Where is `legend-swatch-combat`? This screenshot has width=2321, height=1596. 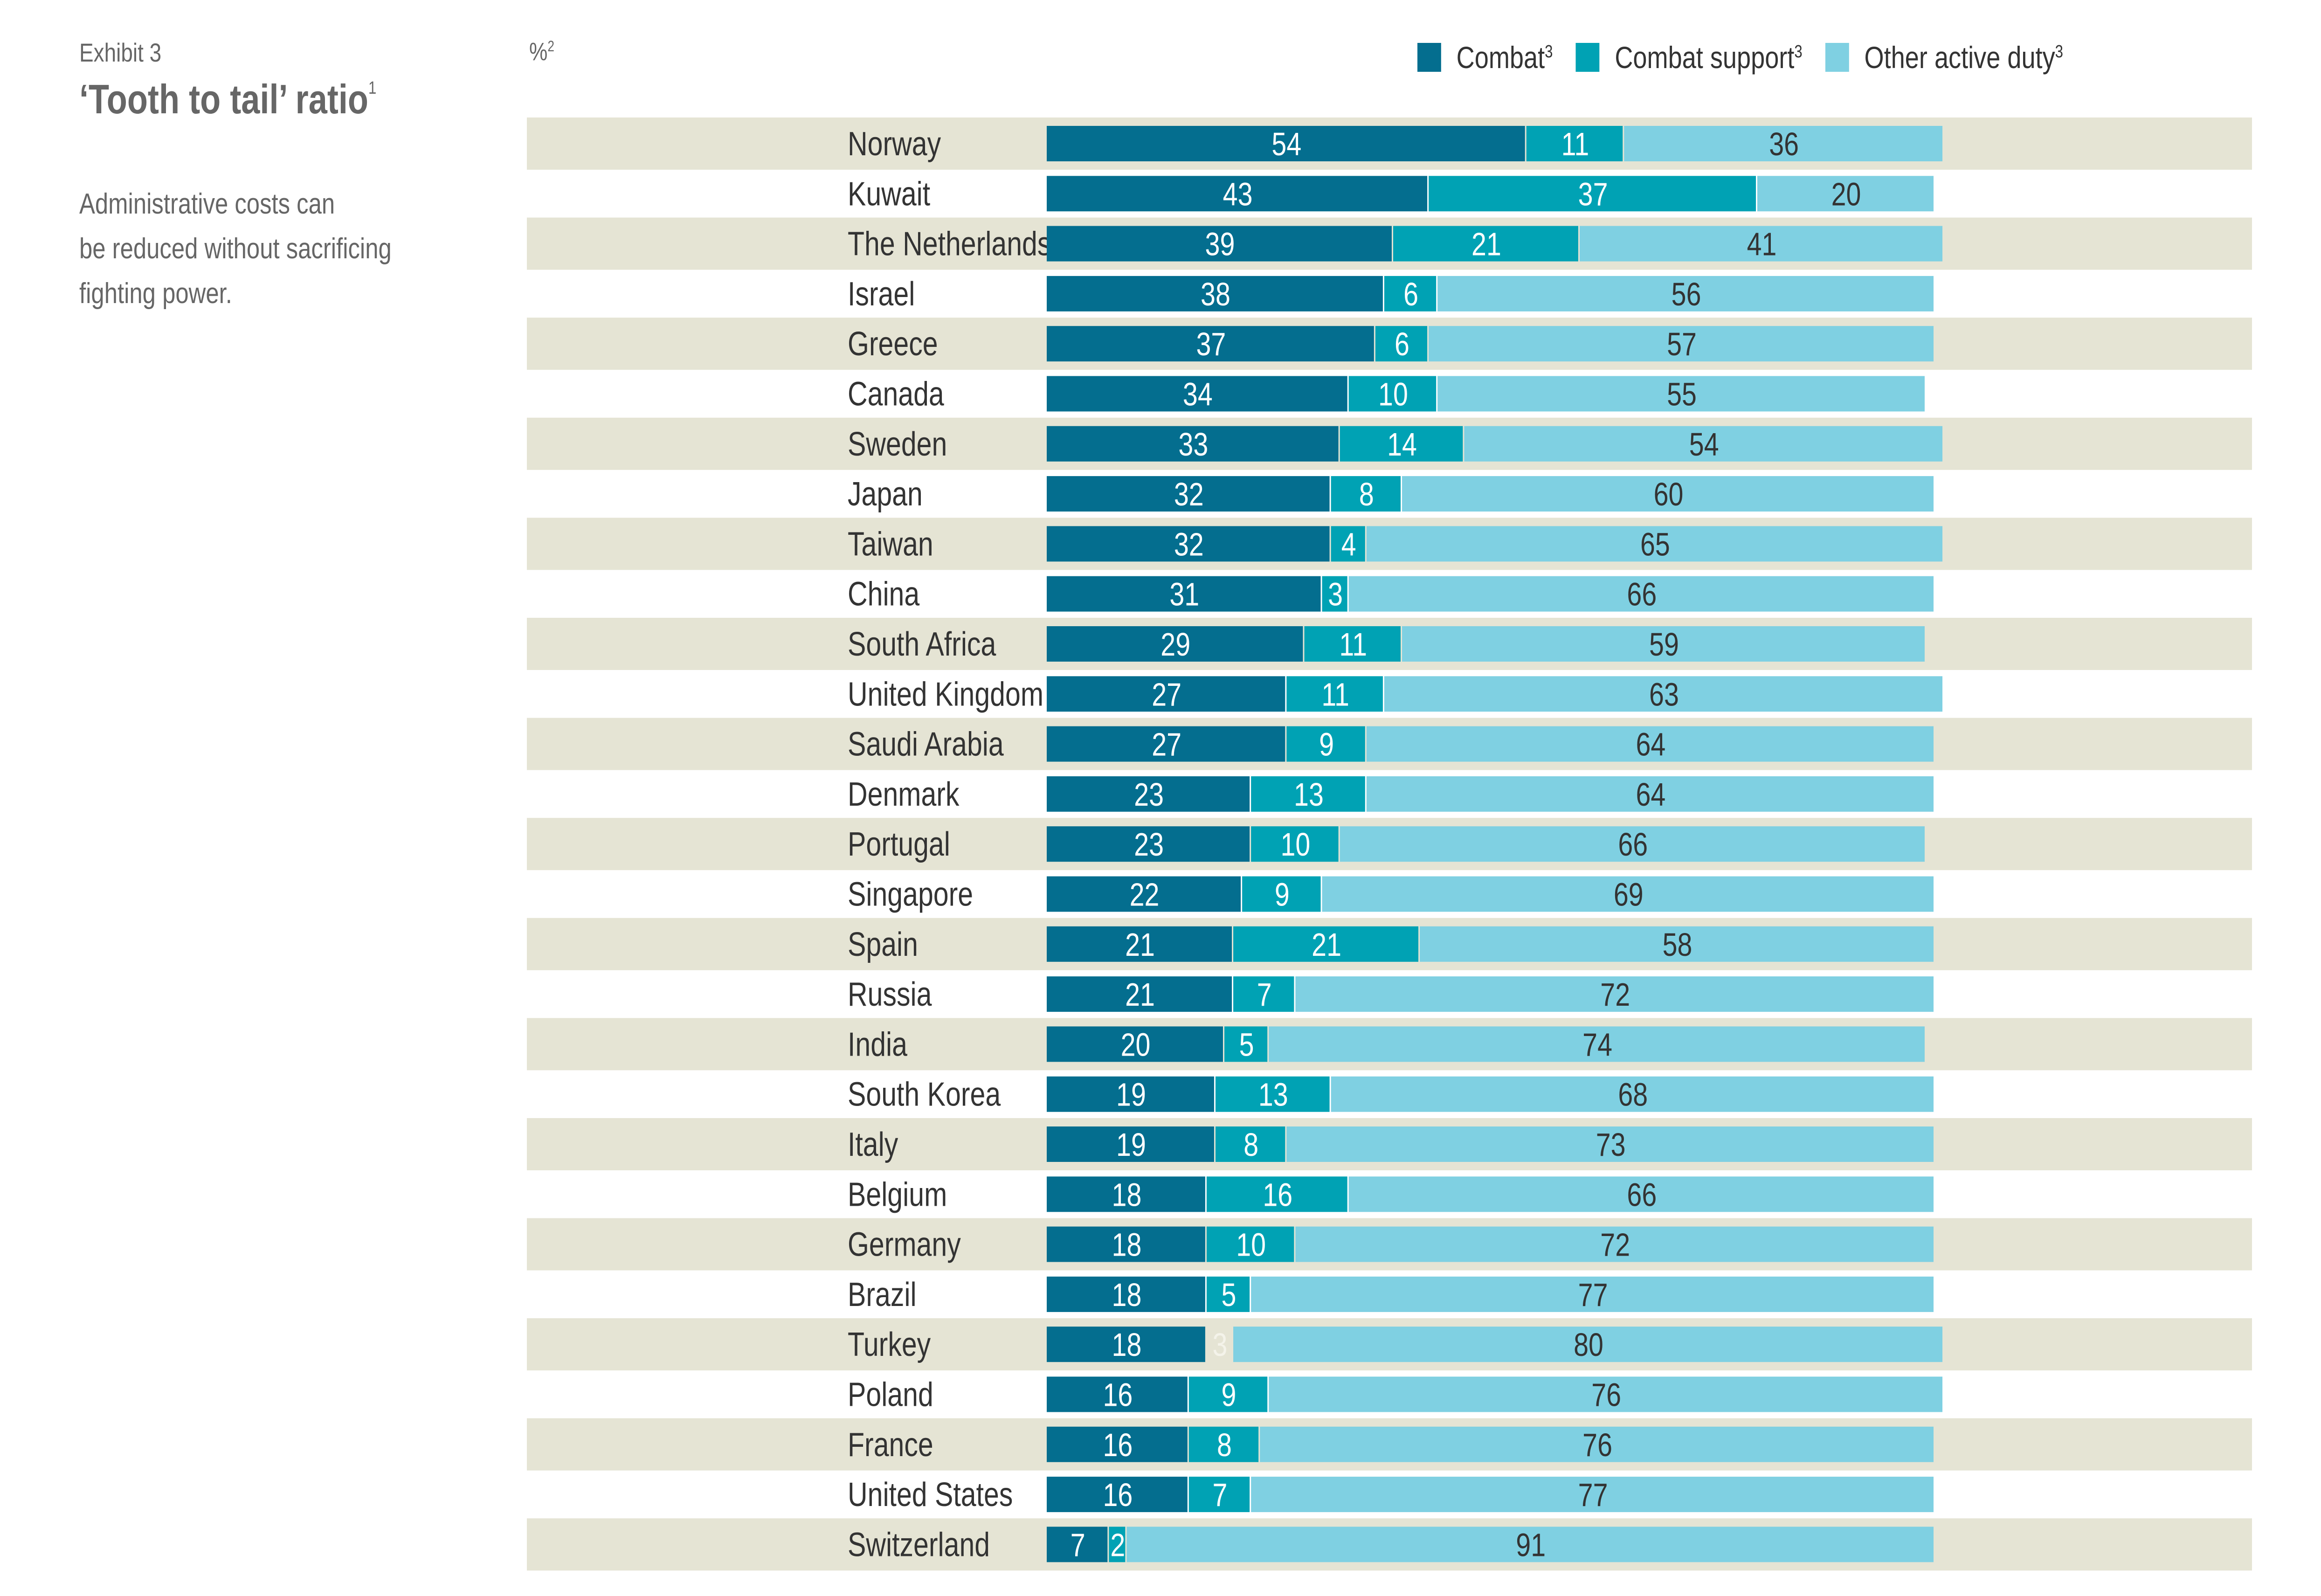
legend-swatch-combat is located at coordinates (1429, 57).